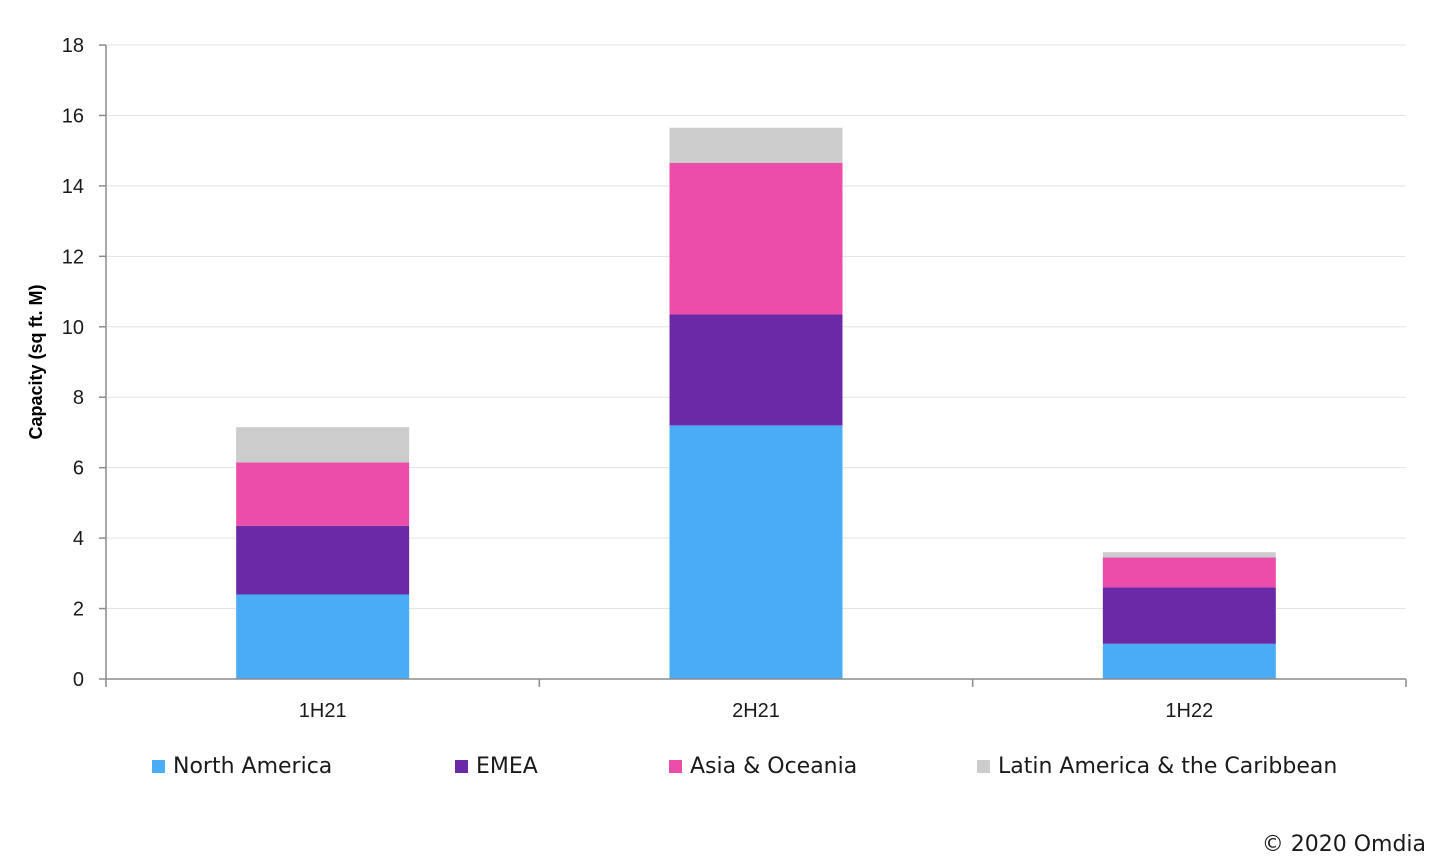 Image resolution: width=1440 pixels, height=866 pixels. I want to click on copyright-notice: © 2020 Omdia, so click(1343, 844).